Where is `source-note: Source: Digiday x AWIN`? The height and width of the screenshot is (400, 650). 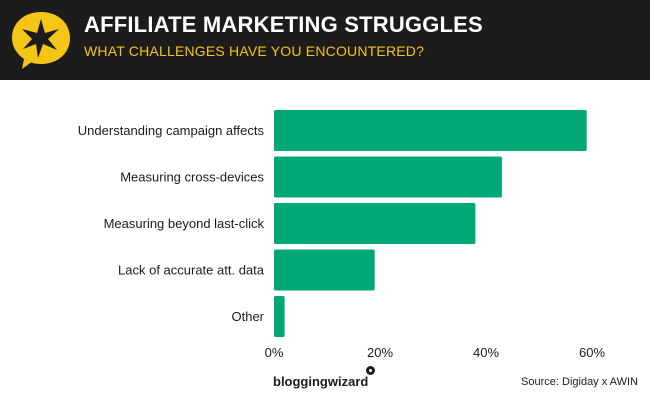 source-note: Source: Digiday x AWIN is located at coordinates (579, 382).